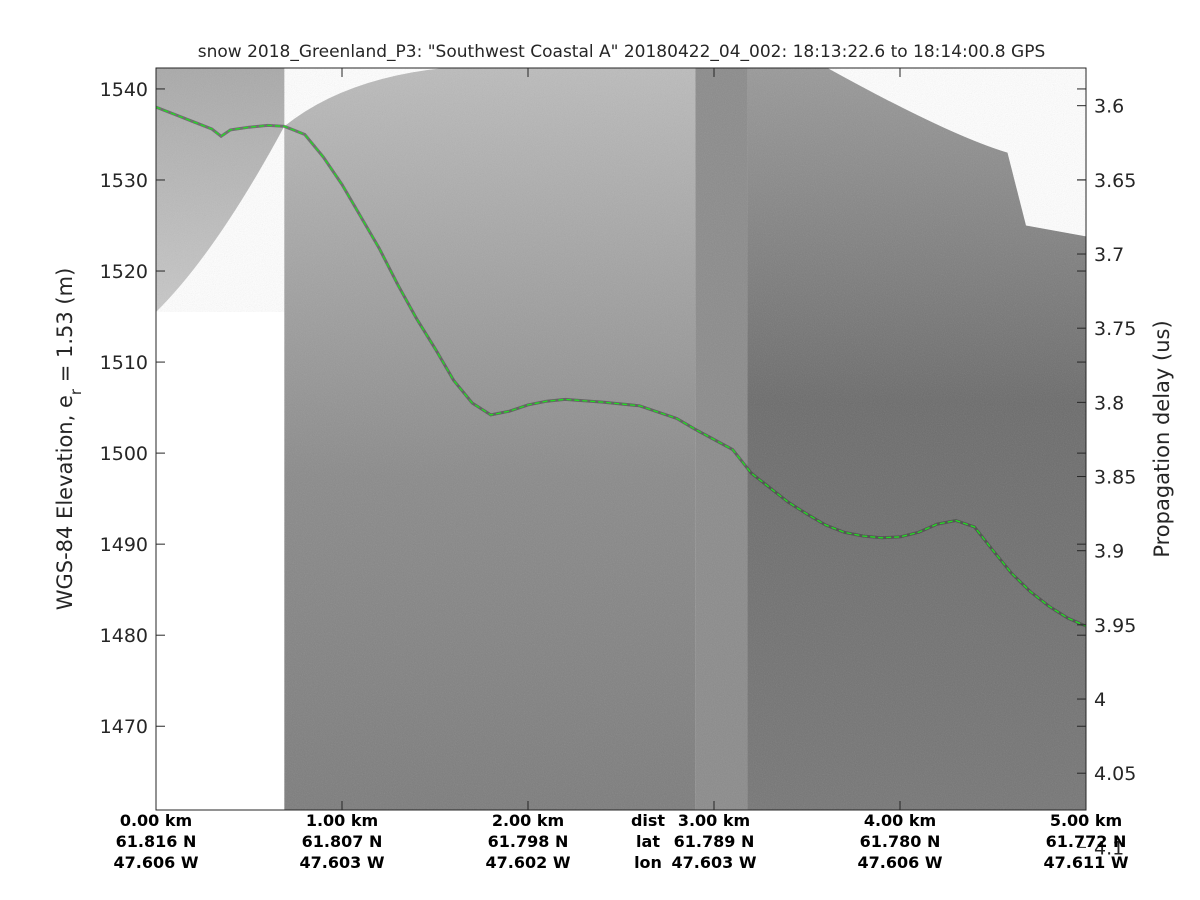  Describe the element at coordinates (1109, 848) in the screenshot. I see `y-tick-right-label: 4.1` at that location.